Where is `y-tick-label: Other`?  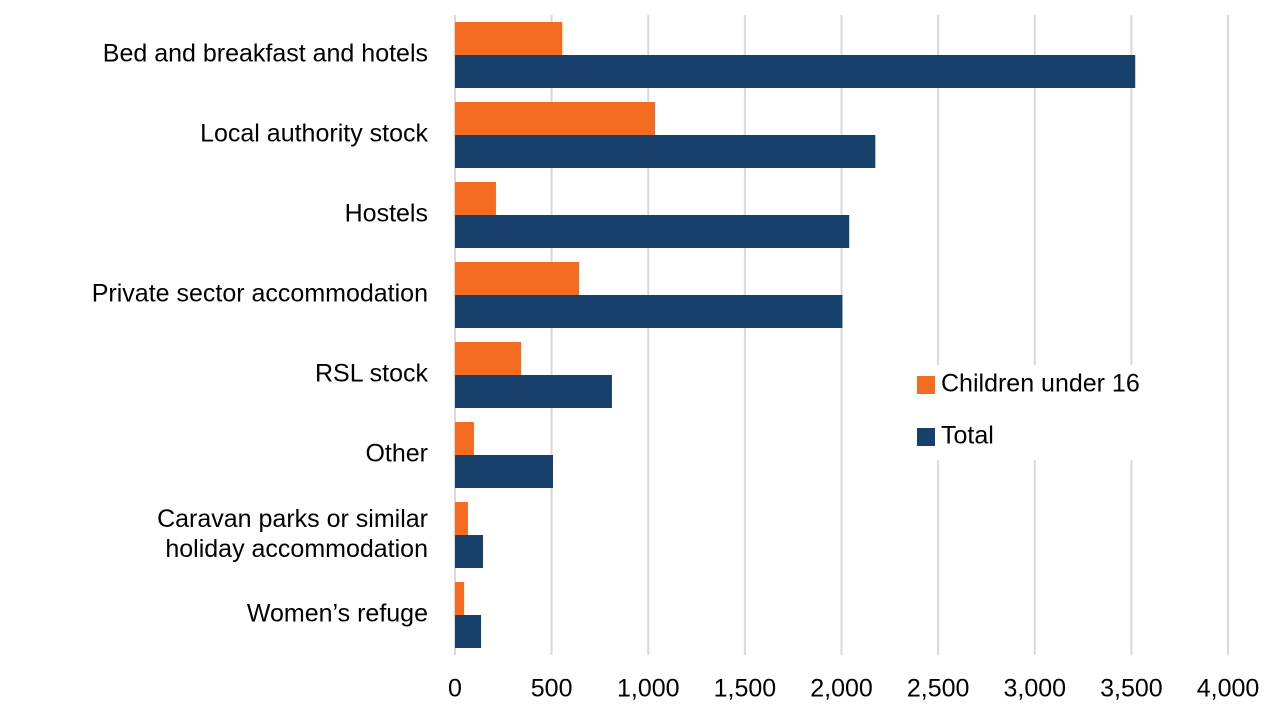
y-tick-label: Other is located at coordinates (396, 454).